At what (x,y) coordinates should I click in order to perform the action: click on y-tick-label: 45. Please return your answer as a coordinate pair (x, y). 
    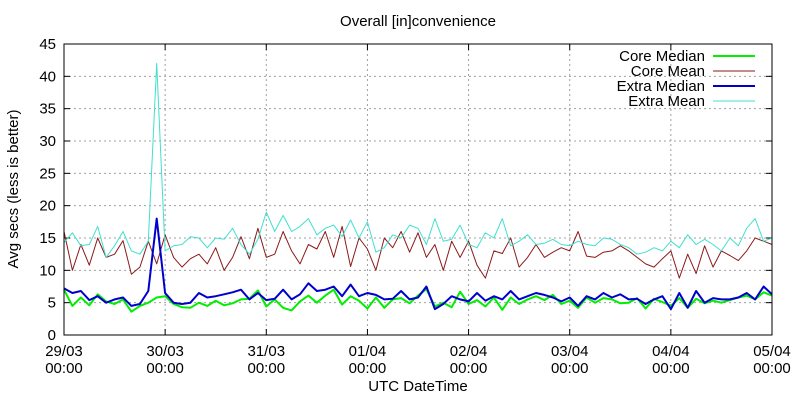
    Looking at the image, I should click on (47, 44).